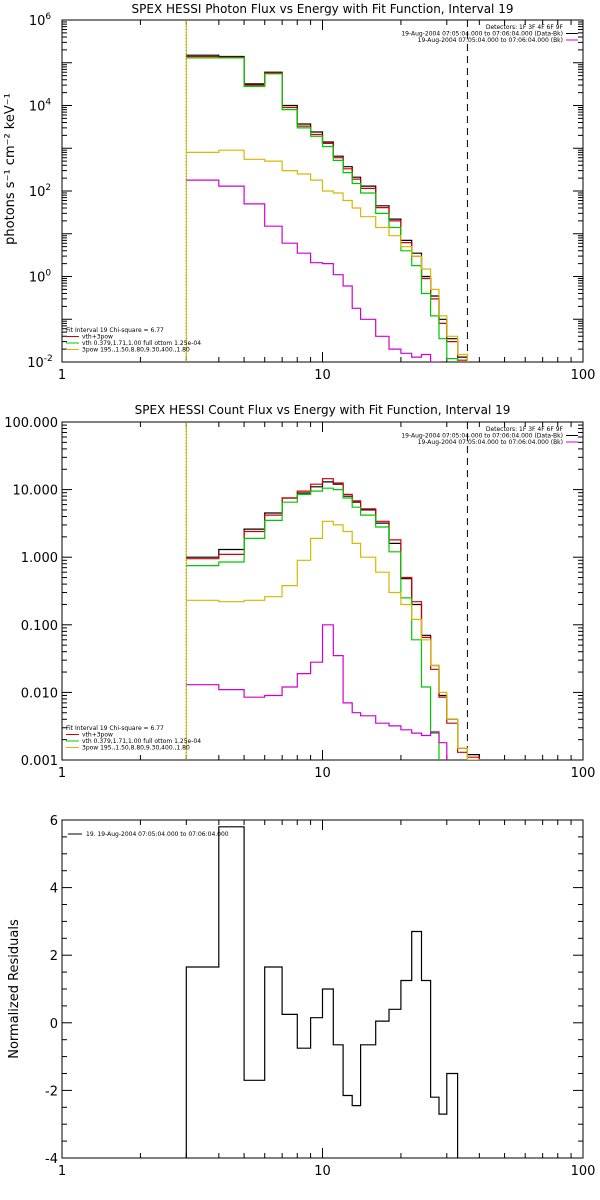  What do you see at coordinates (48, 17) in the screenshot?
I see `y-tick-exponent: 6` at bounding box center [48, 17].